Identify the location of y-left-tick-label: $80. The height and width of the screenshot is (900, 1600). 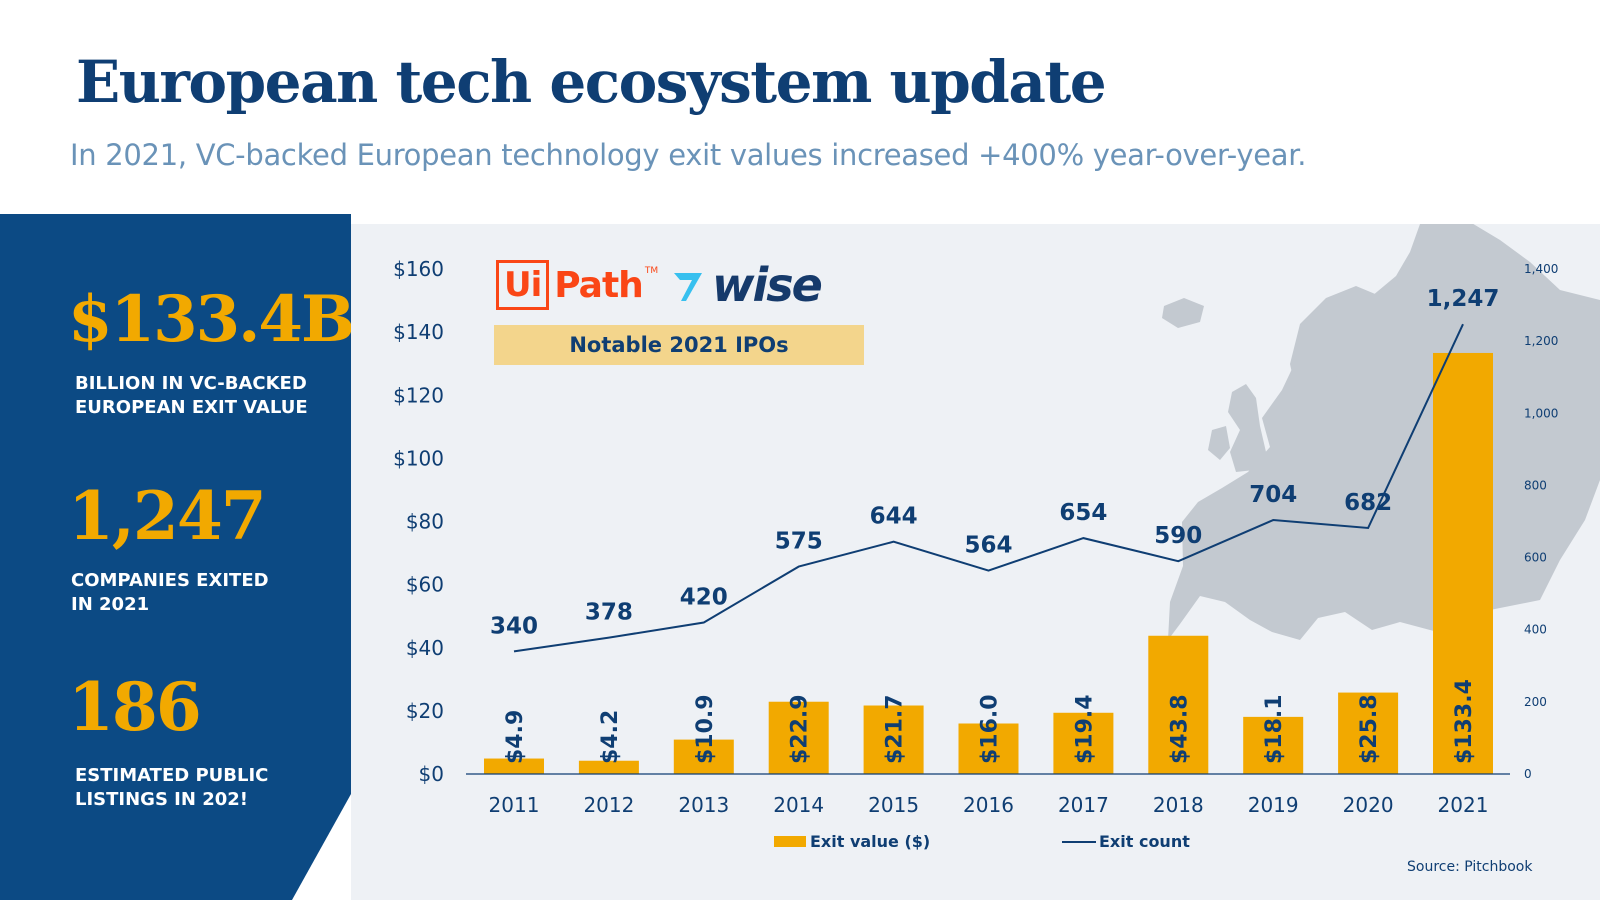
(425, 522).